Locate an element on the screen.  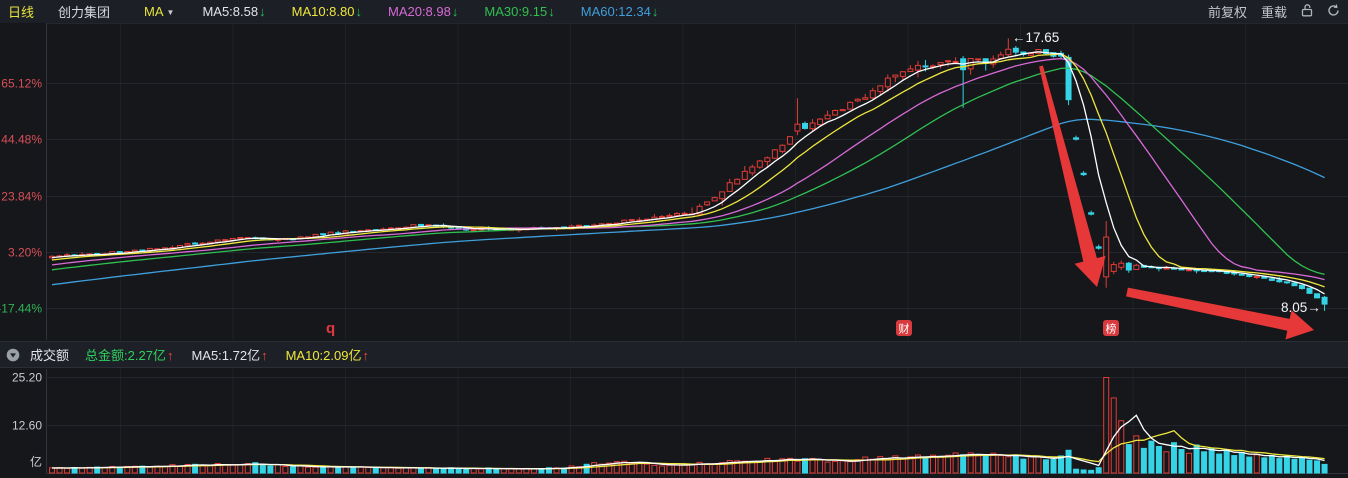
forward-adjust-button: 前复权 is located at coordinates (1227, 12).